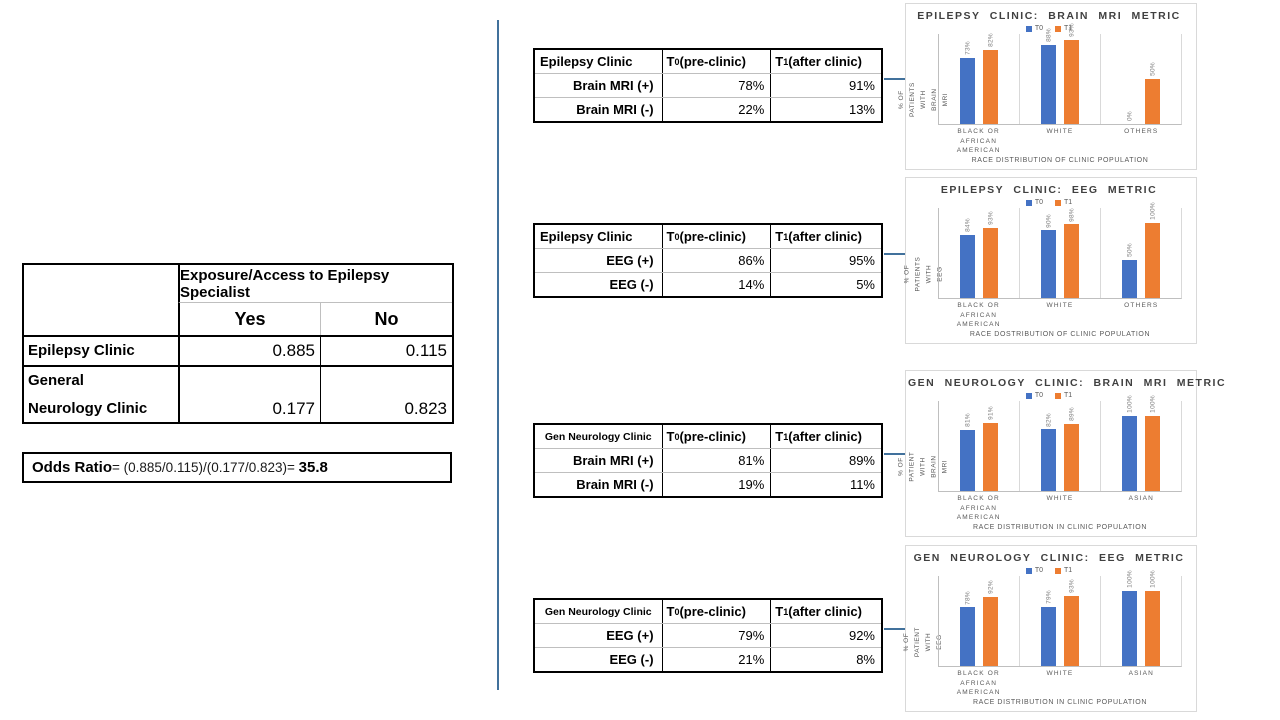 The width and height of the screenshot is (1280, 720). I want to click on empty-cell, so click(101, 300).